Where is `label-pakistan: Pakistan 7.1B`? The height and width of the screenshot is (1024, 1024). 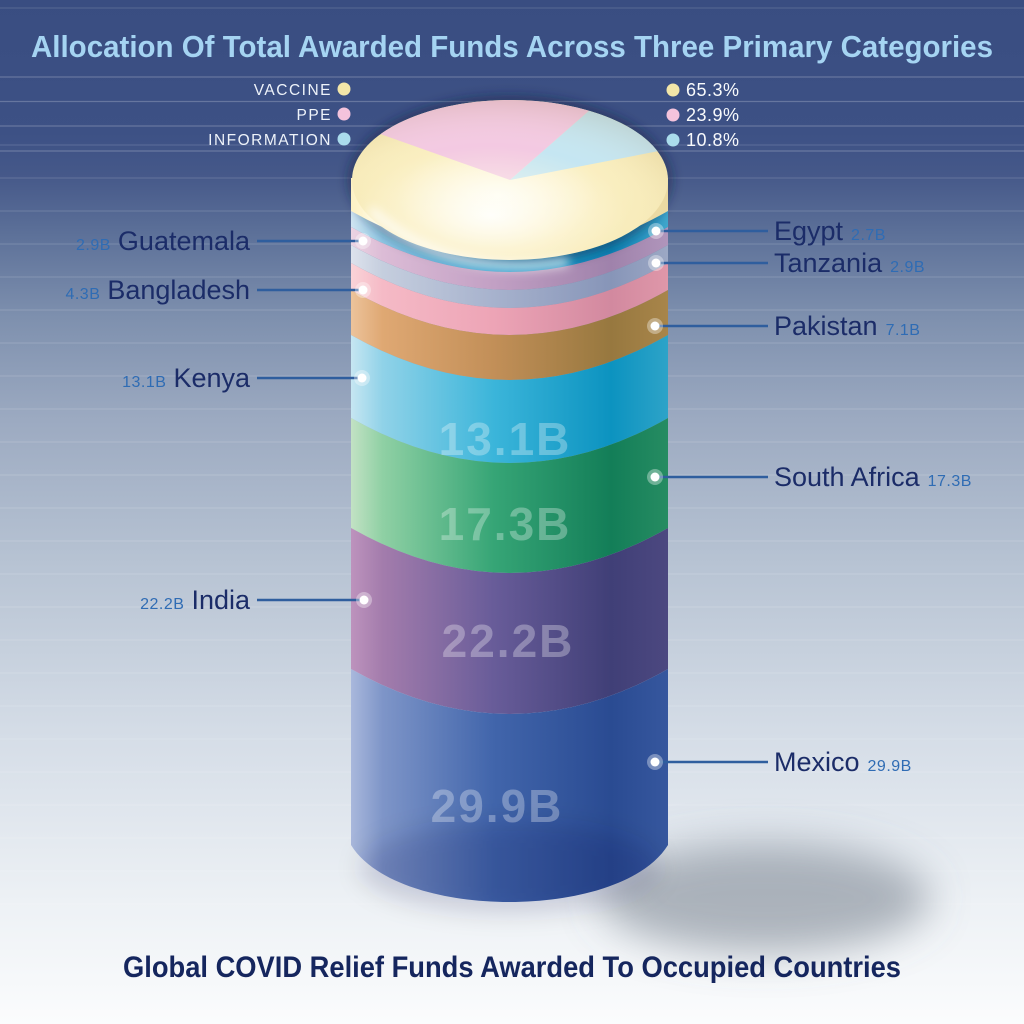 label-pakistan: Pakistan 7.1B is located at coordinates (783, 326).